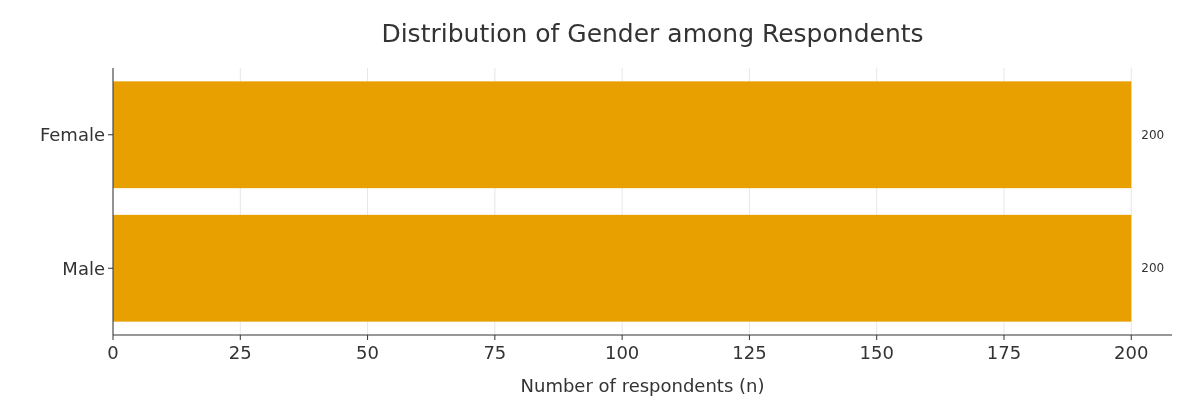 The image size is (1189, 400). I want to click on y-tick-label: Male, so click(83, 268).